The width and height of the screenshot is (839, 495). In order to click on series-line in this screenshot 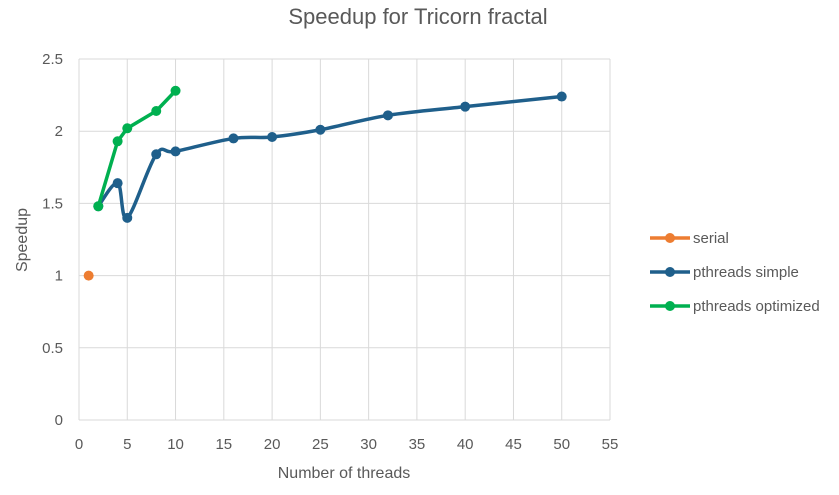, I will do `click(330, 157)`.